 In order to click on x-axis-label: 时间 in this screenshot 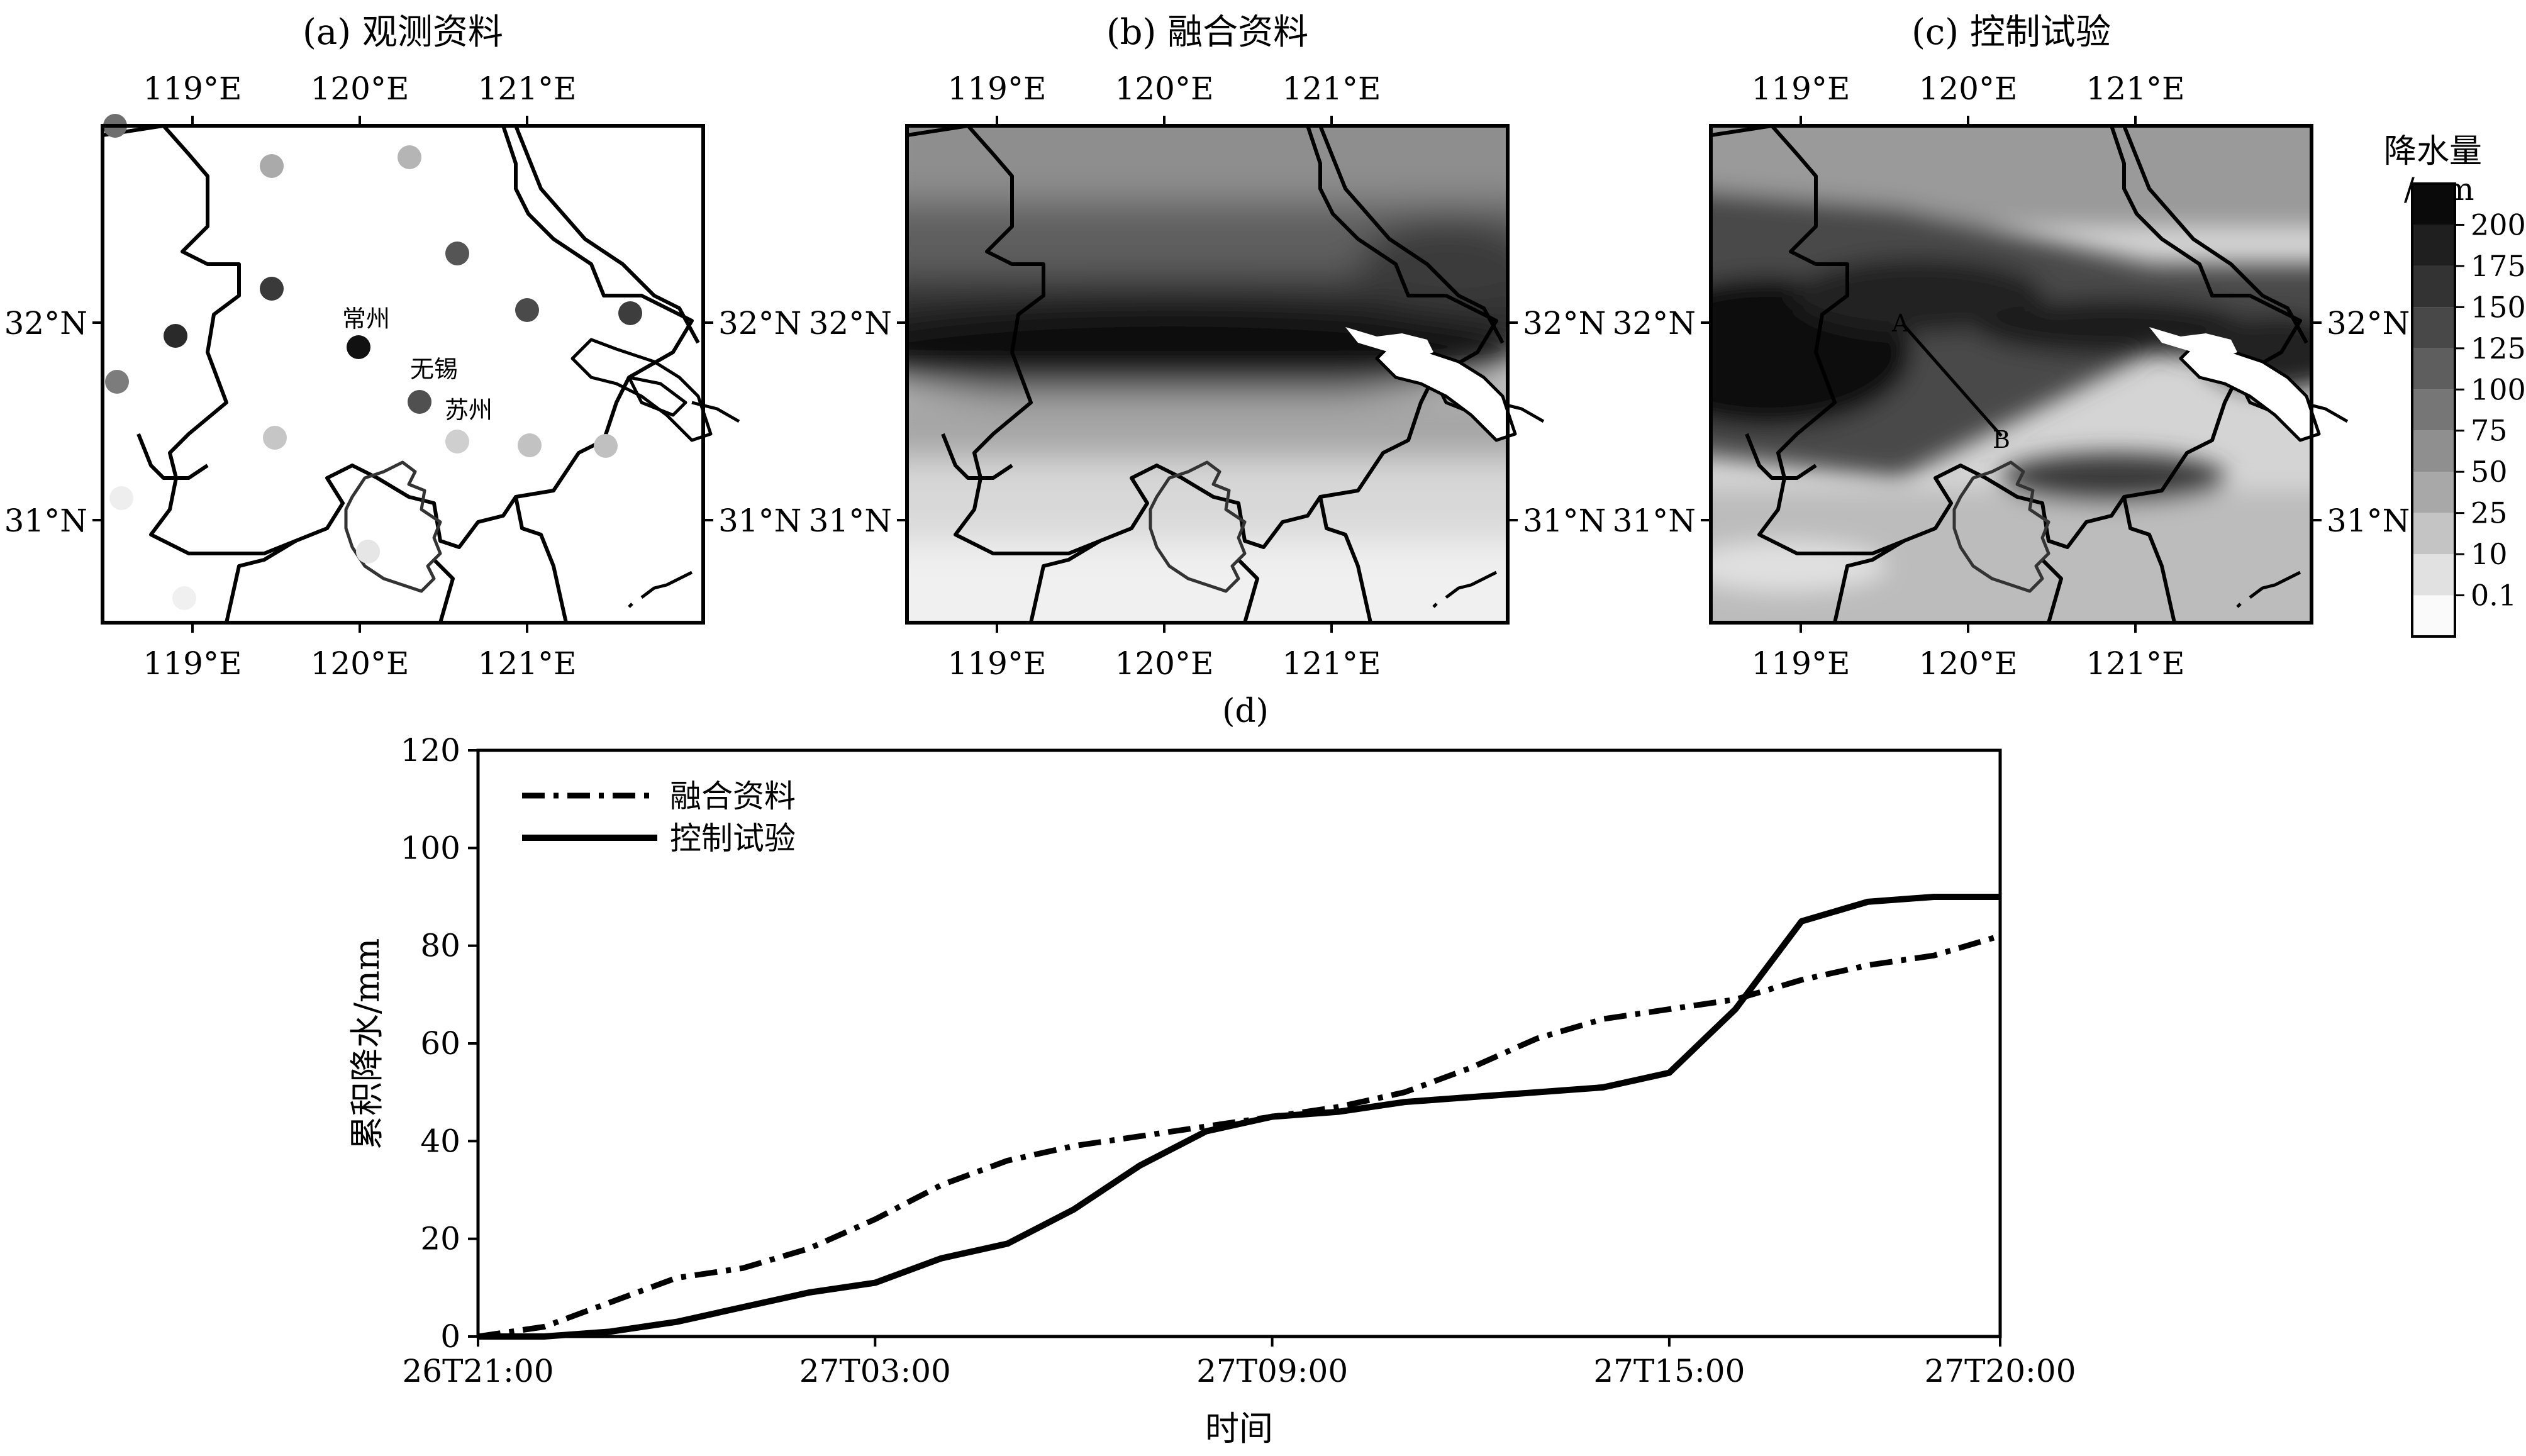, I will do `click(1239, 1429)`.